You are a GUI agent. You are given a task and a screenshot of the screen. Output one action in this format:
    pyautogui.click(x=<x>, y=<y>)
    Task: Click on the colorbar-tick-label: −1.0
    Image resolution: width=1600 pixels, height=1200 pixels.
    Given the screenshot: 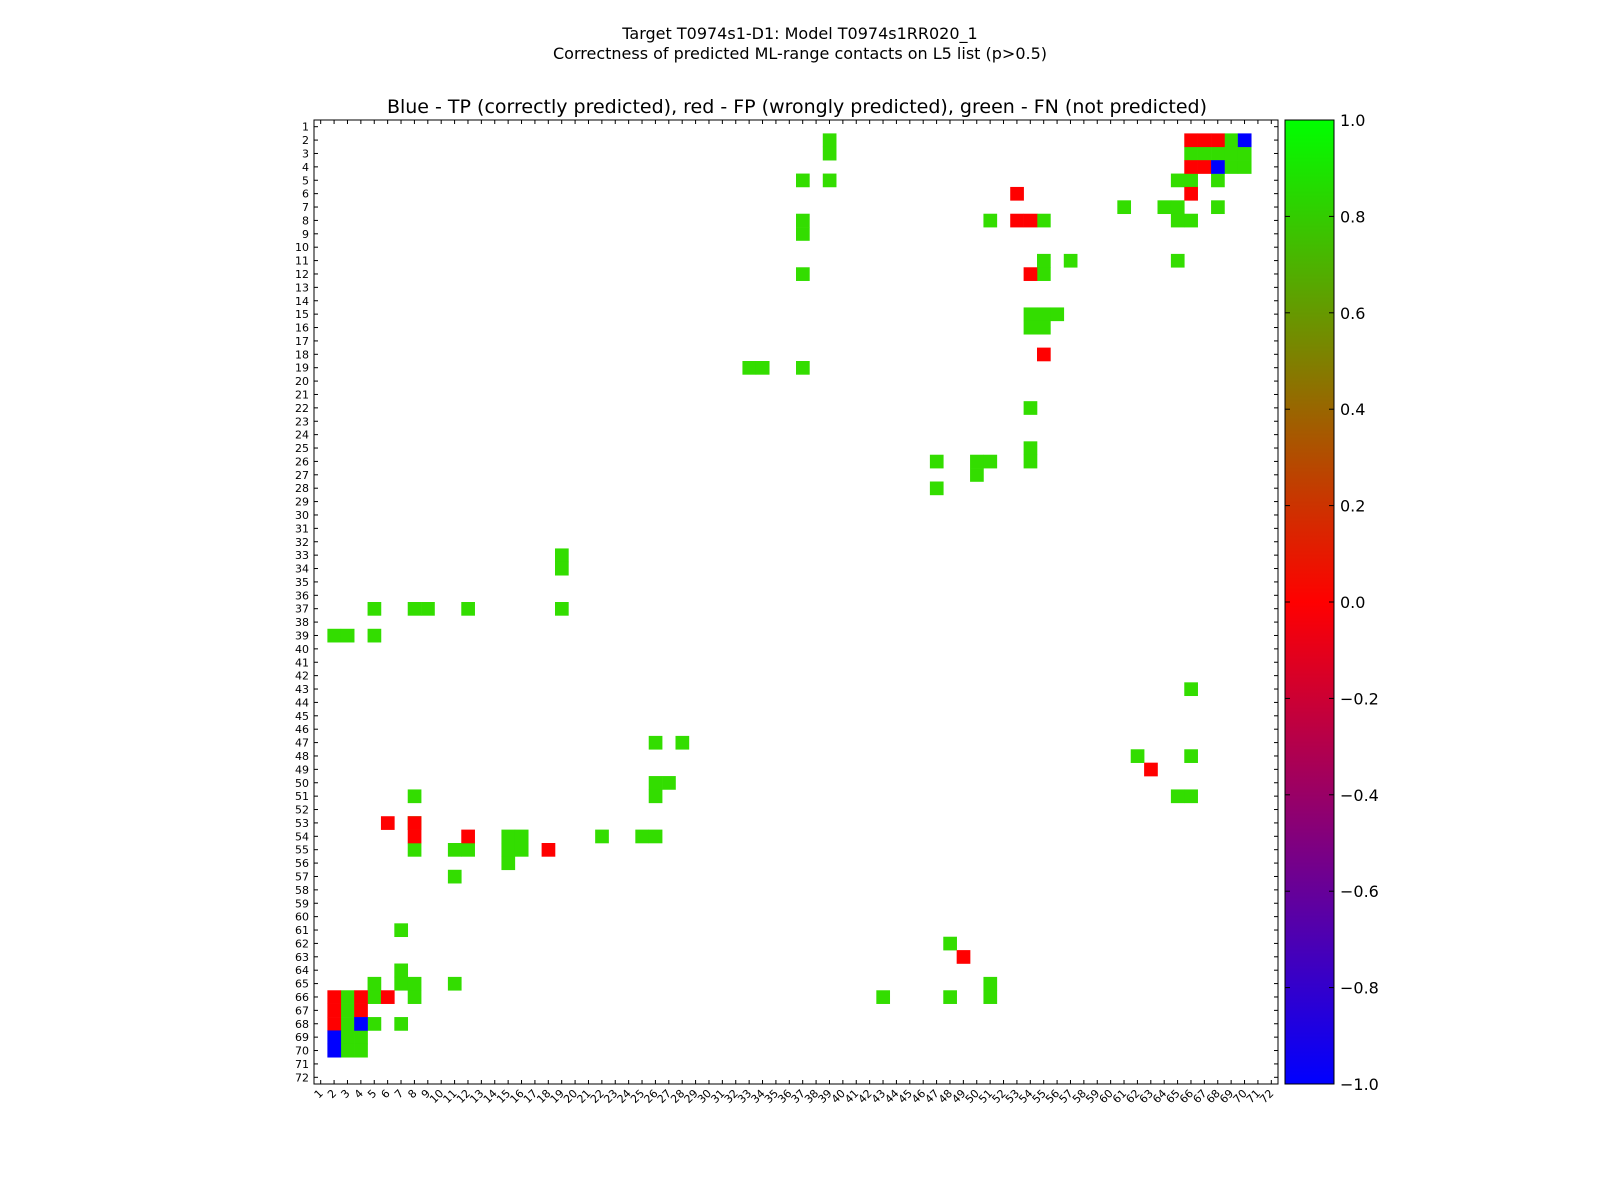 What is the action you would take?
    pyautogui.click(x=1359, y=1084)
    